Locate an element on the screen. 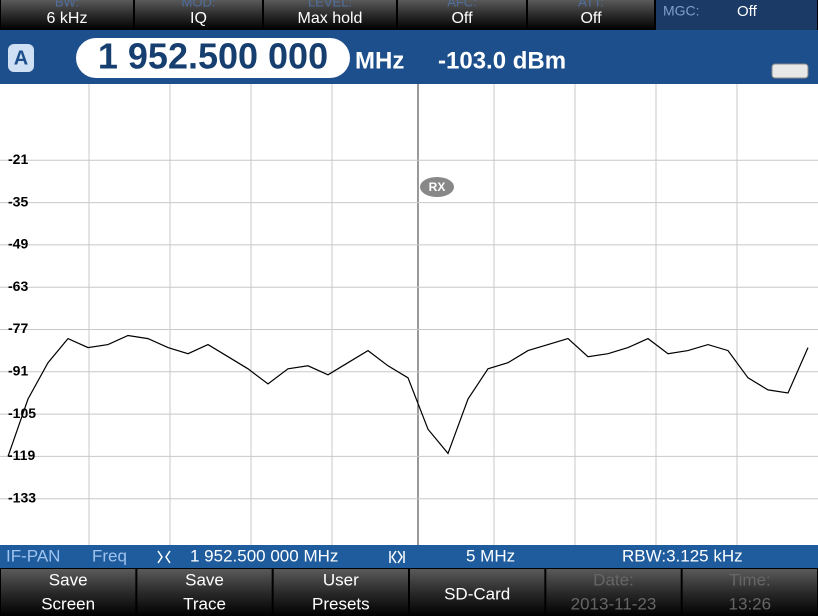 The image size is (818, 616). channel: A is located at coordinates (21, 58).